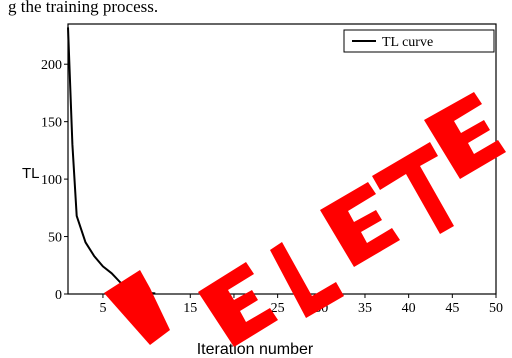  What do you see at coordinates (255, 349) in the screenshot?
I see `x-axis-label: Iteration number` at bounding box center [255, 349].